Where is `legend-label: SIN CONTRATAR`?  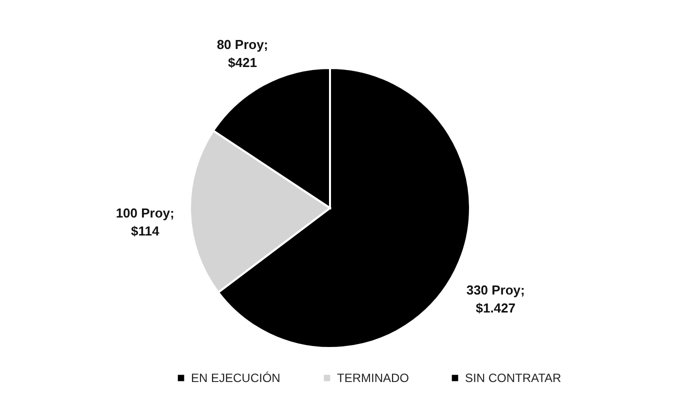
legend-label: SIN CONTRATAR is located at coordinates (513, 378).